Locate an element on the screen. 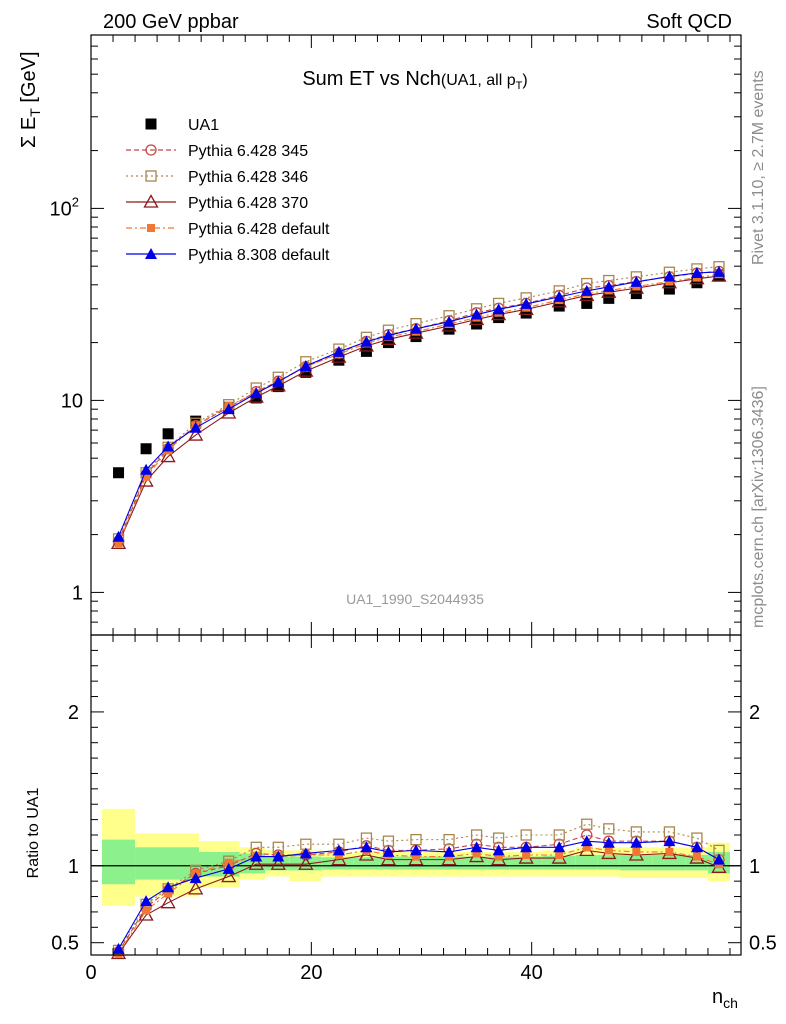  legend-entry-p345: Pythia 6.428 345 is located at coordinates (217, 151).